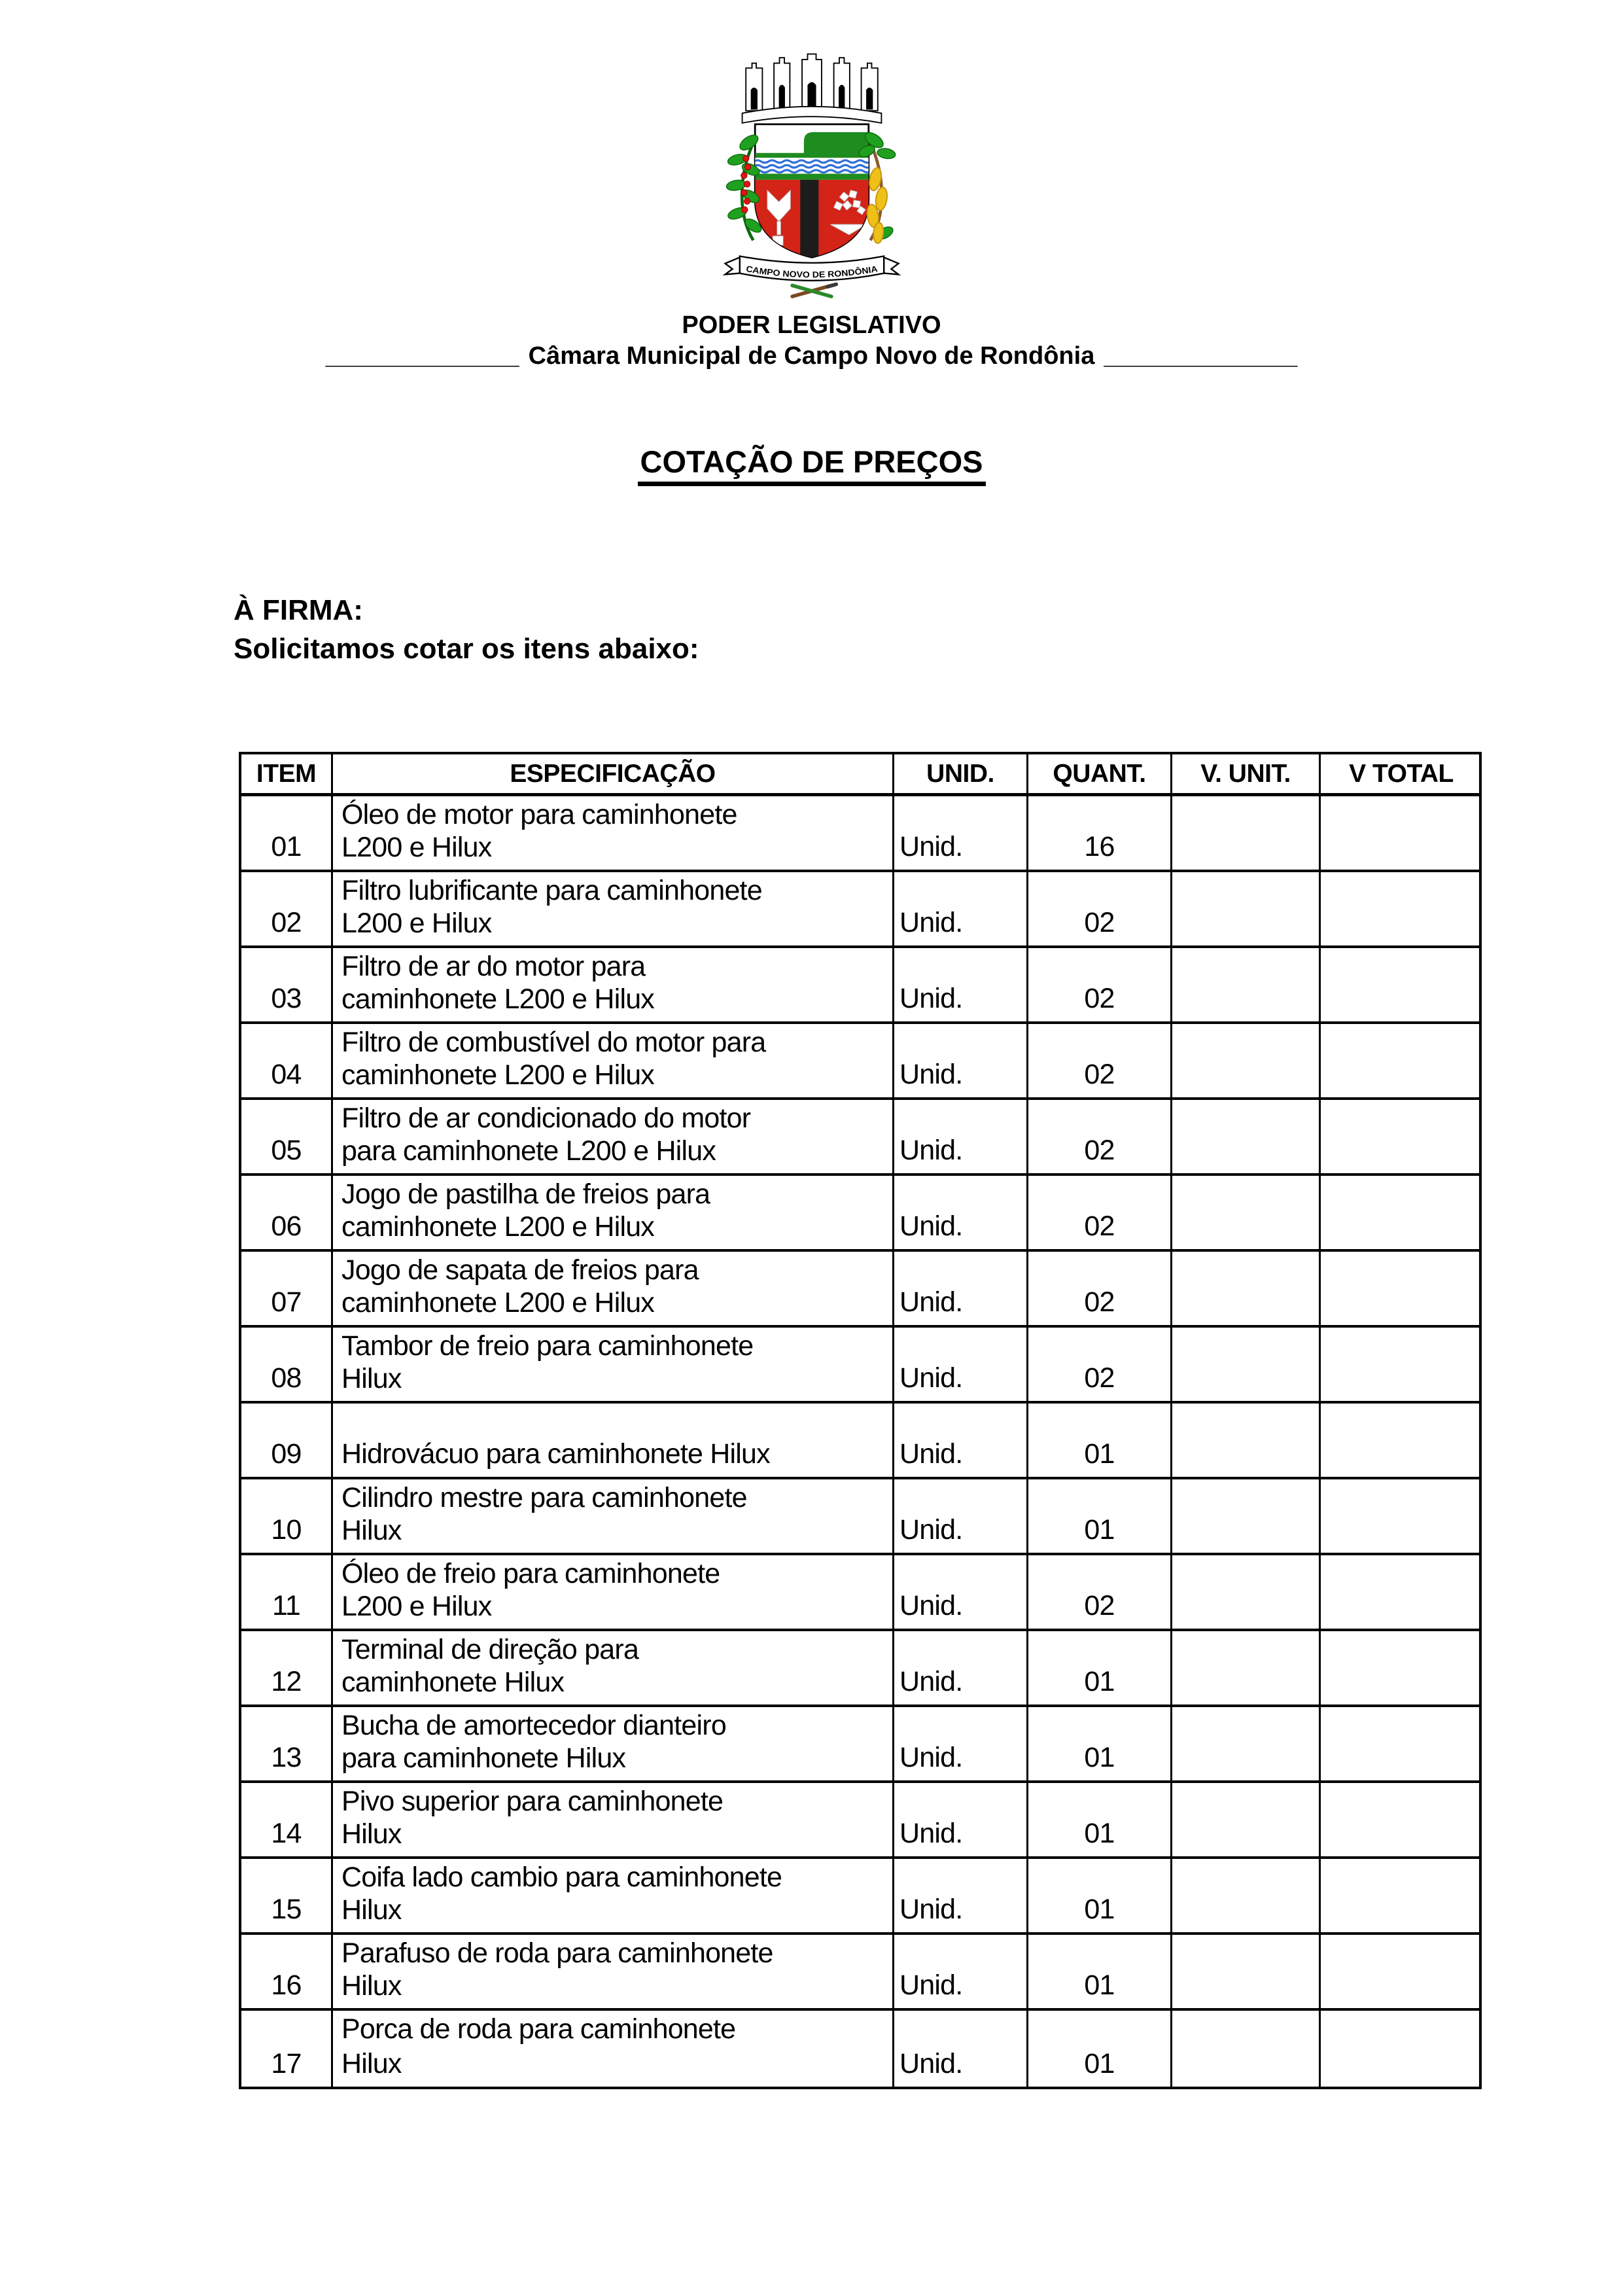 This screenshot has width=1623, height=2296. I want to click on column-header-unit: UNID., so click(961, 775).